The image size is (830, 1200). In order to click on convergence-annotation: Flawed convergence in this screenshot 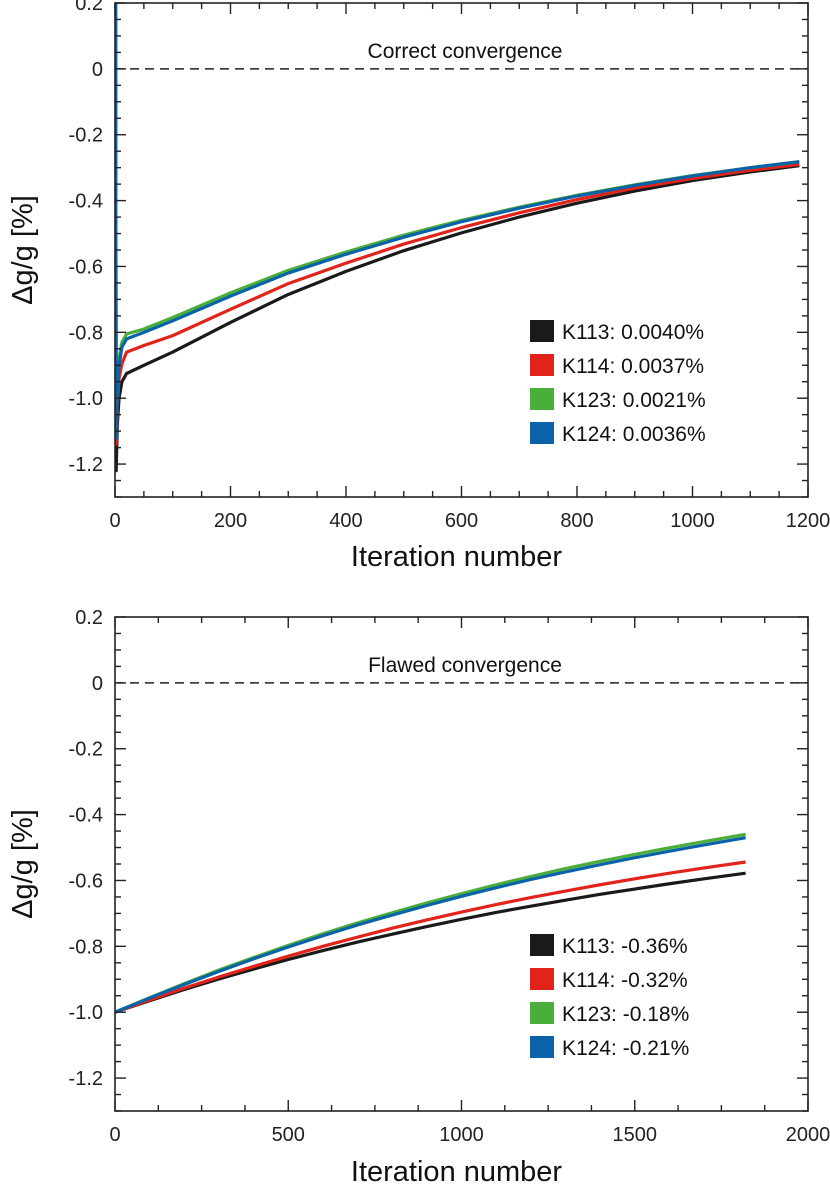, I will do `click(465, 665)`.